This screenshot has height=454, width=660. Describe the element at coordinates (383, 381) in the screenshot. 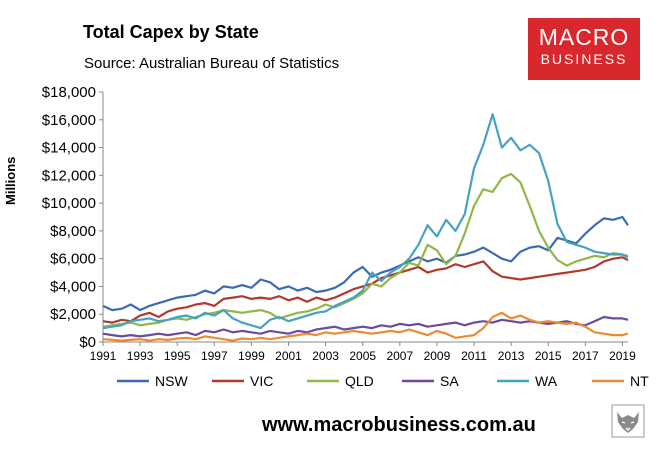

I see `chart-legend: NSW VIC QLD SA WA NT` at that location.